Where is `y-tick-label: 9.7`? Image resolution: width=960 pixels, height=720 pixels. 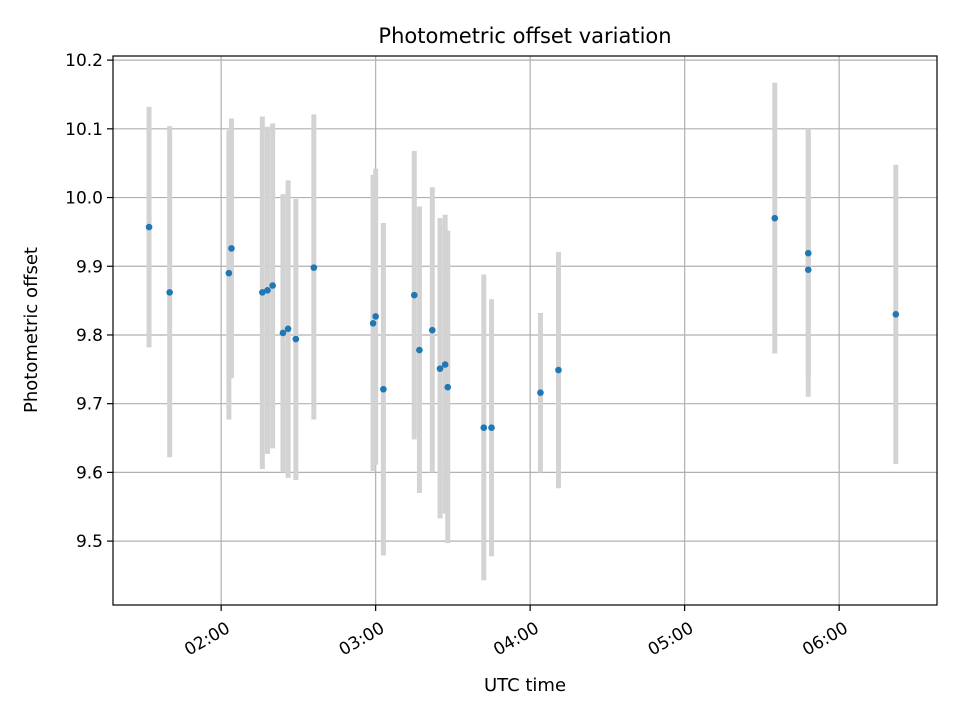
y-tick-label: 9.7 is located at coordinates (89, 405).